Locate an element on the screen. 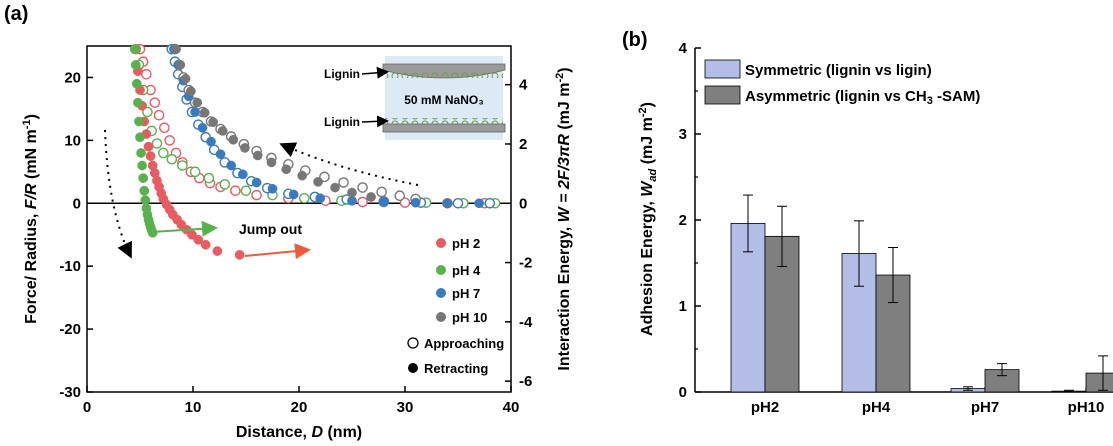 This screenshot has height=446, width=1113. b-y-tick-label: 0 is located at coordinates (683, 392).